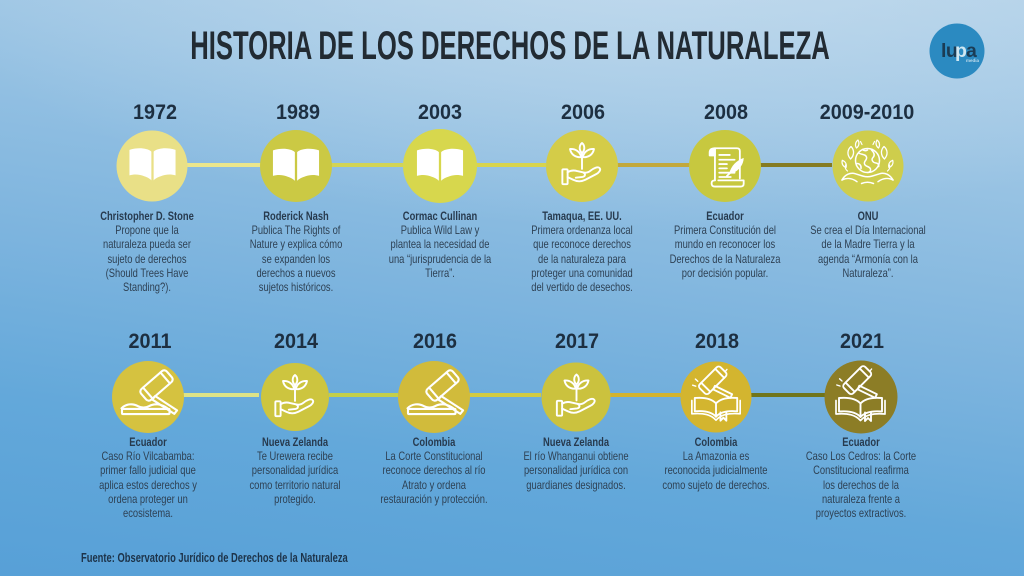 Image resolution: width=1024 pixels, height=576 pixels. I want to click on svg-text: p, so click(961, 51).